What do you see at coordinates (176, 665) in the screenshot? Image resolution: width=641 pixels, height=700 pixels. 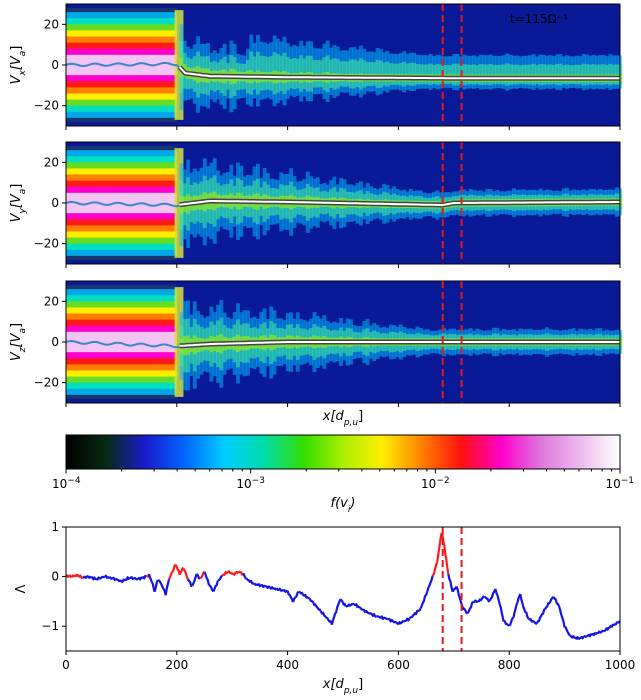 I see `x-tick-label: 200` at bounding box center [176, 665].